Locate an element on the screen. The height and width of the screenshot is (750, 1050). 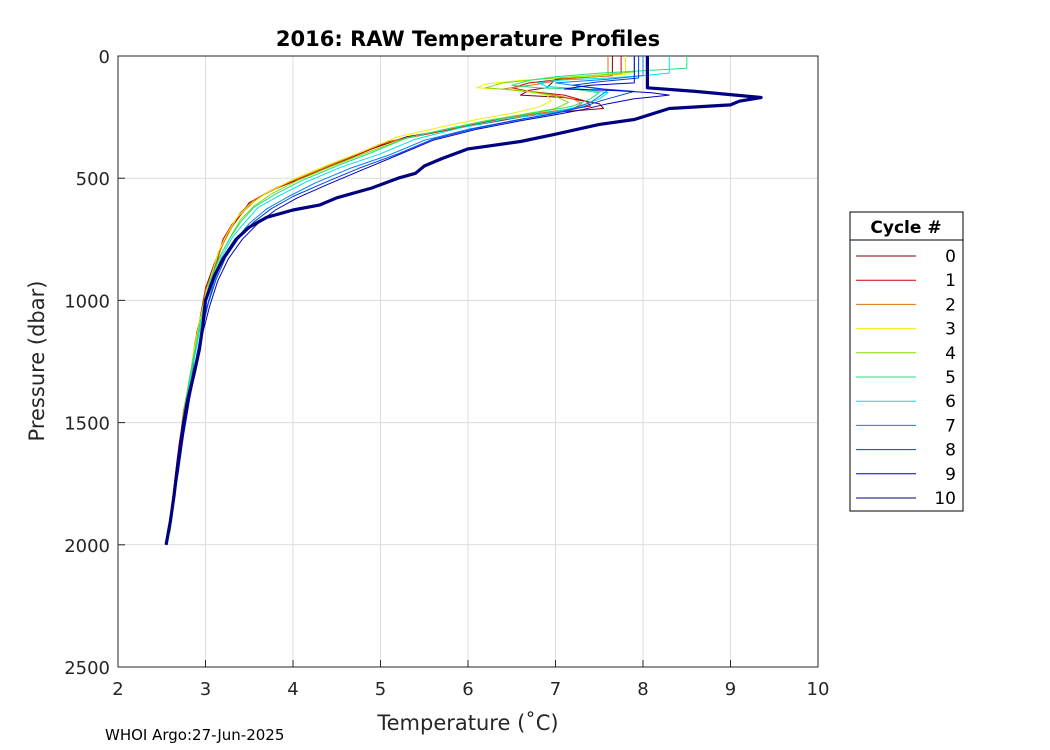
x-tick-label: 4 is located at coordinates (292, 689).